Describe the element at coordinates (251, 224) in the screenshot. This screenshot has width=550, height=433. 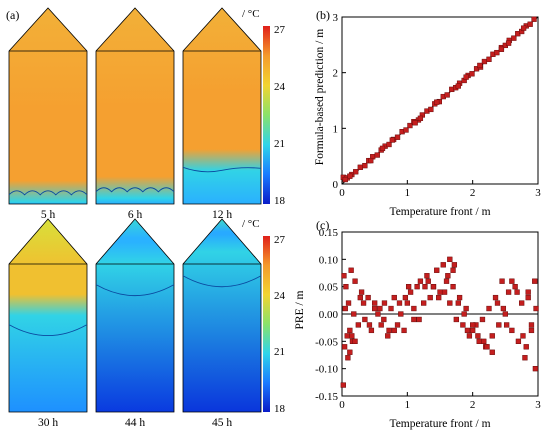
I see `colorbar-bottom-unit: / °C` at that location.